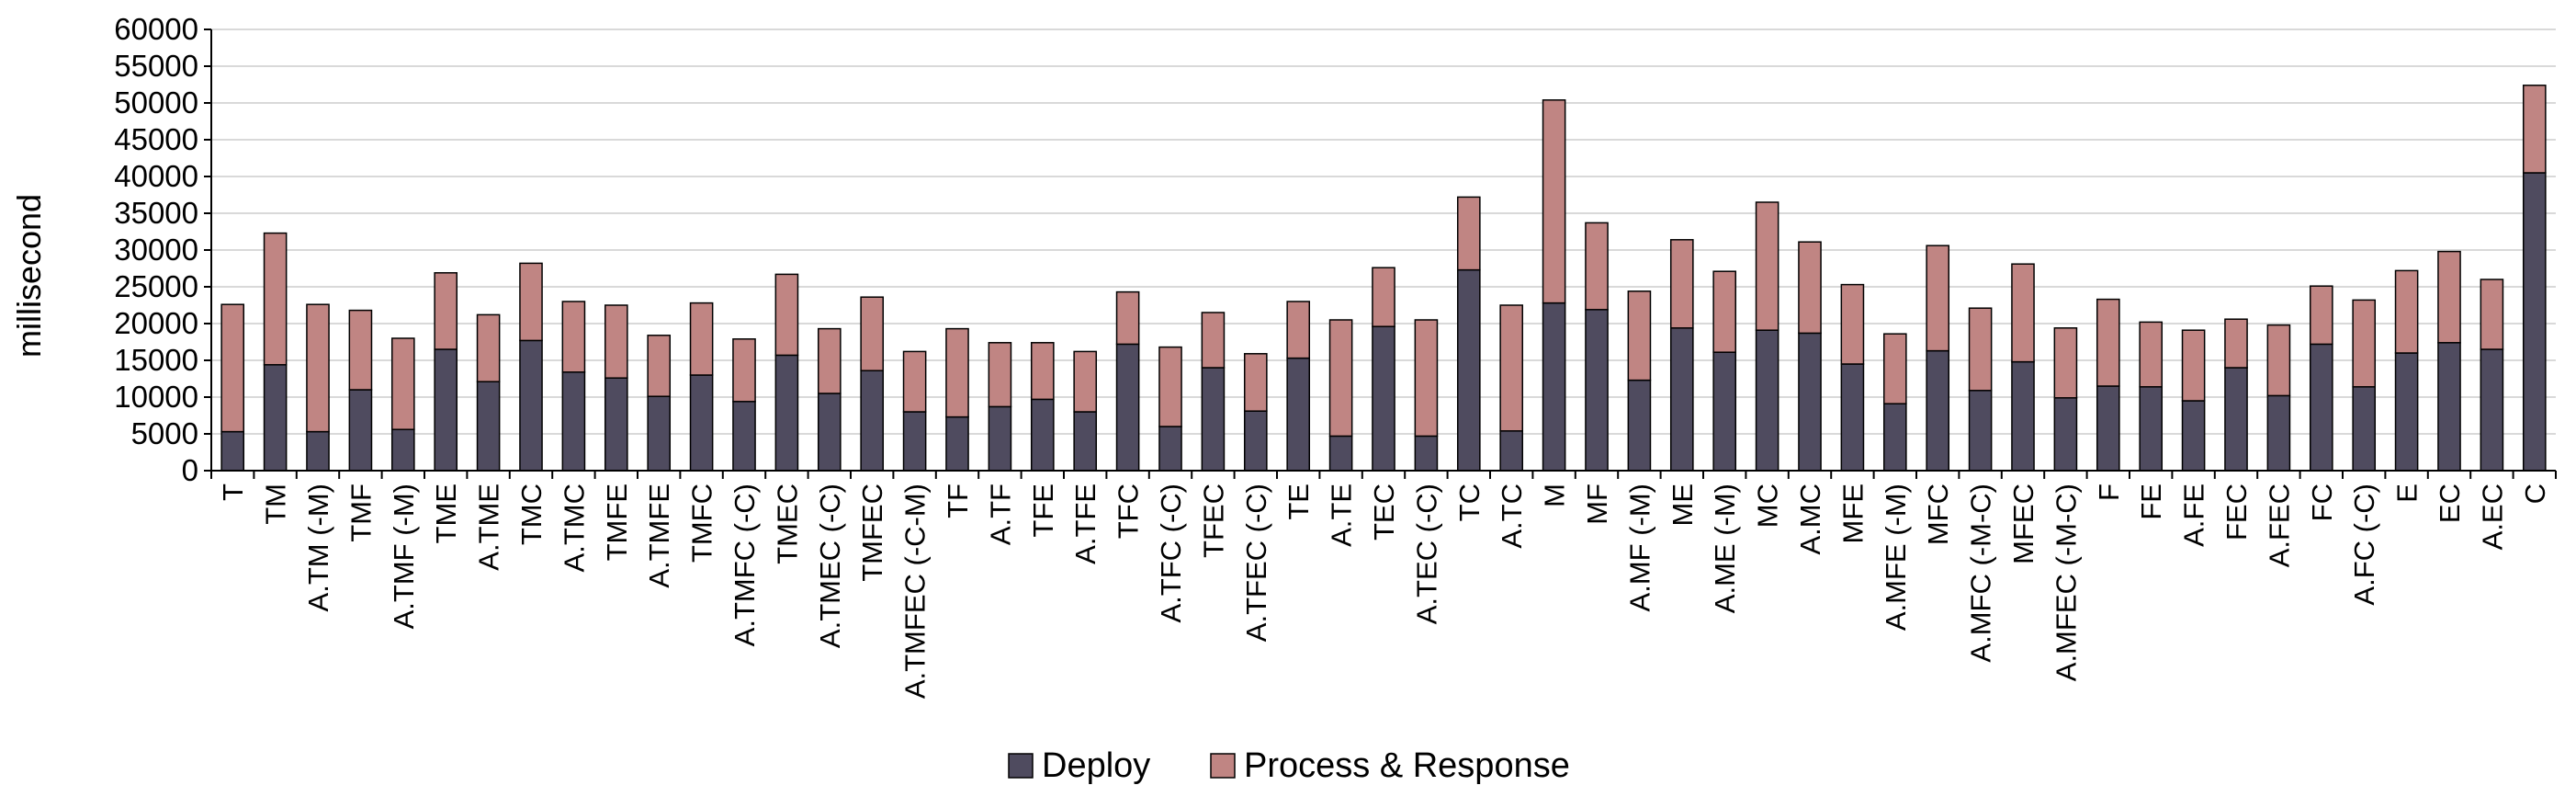  I want to click on bar-deploy-tm, so click(275, 418).